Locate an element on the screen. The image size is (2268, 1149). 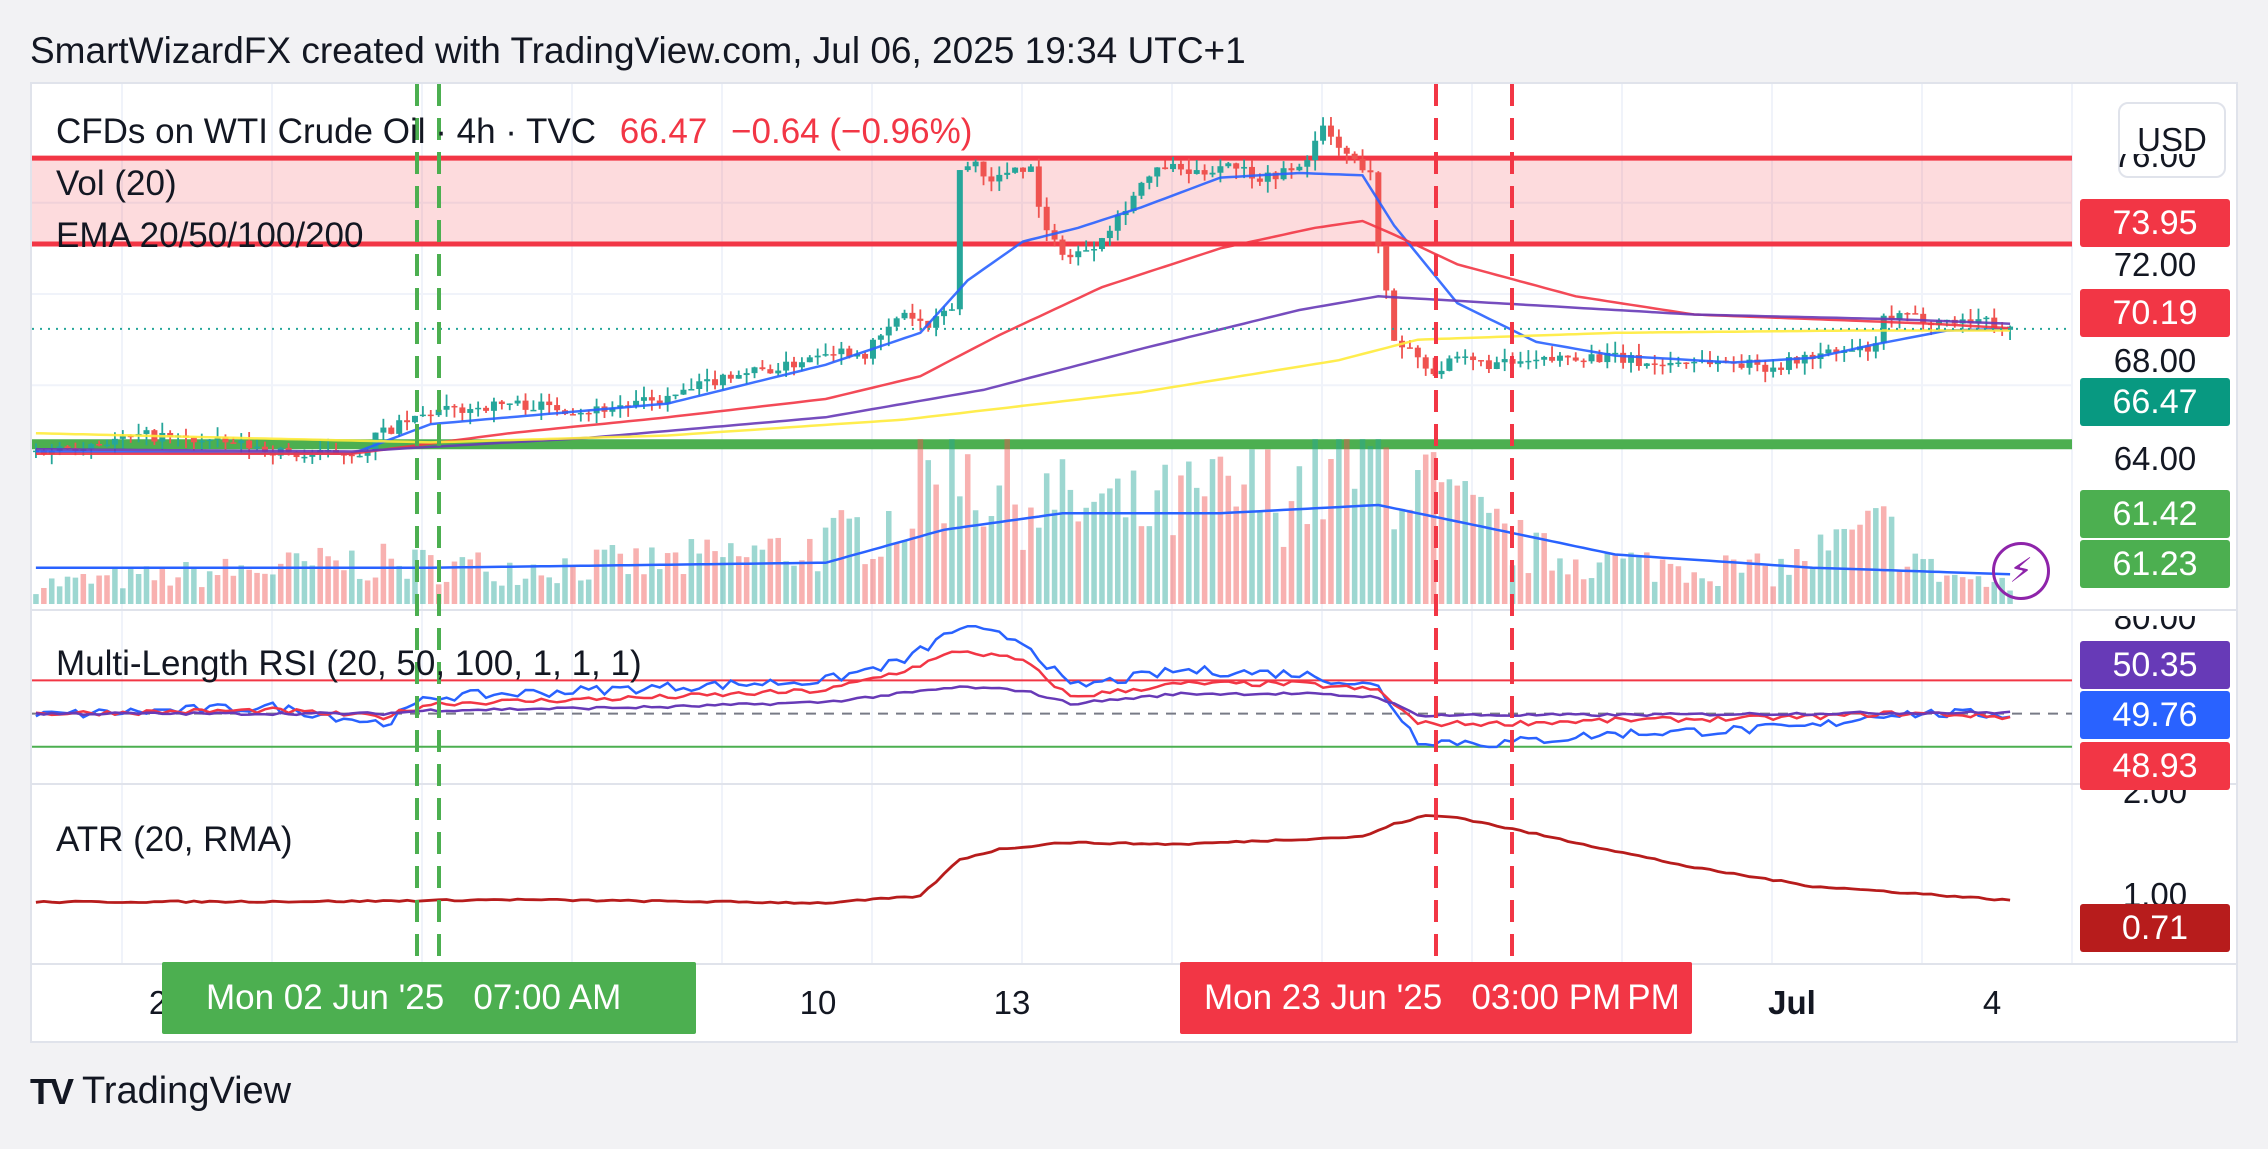
resistance-zone is located at coordinates (1052, 201).